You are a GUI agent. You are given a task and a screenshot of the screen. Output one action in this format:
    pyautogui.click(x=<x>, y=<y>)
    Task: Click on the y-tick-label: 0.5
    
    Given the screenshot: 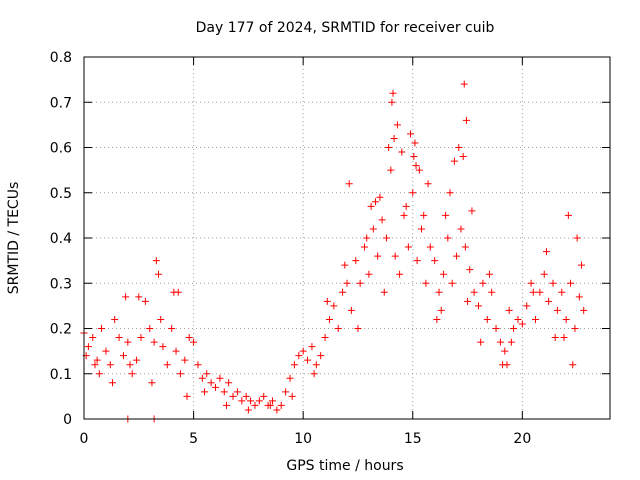 What is the action you would take?
    pyautogui.click(x=61, y=194)
    